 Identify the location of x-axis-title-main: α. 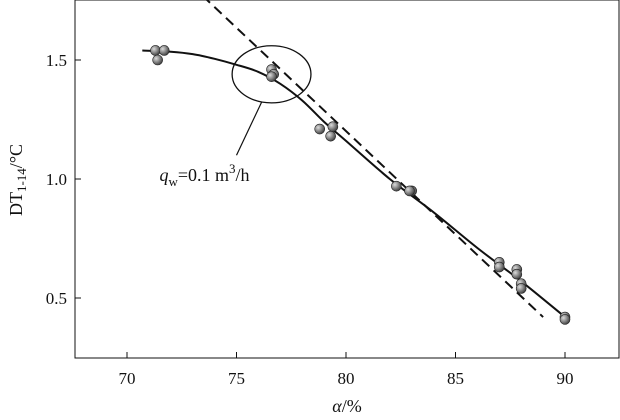
(337, 406).